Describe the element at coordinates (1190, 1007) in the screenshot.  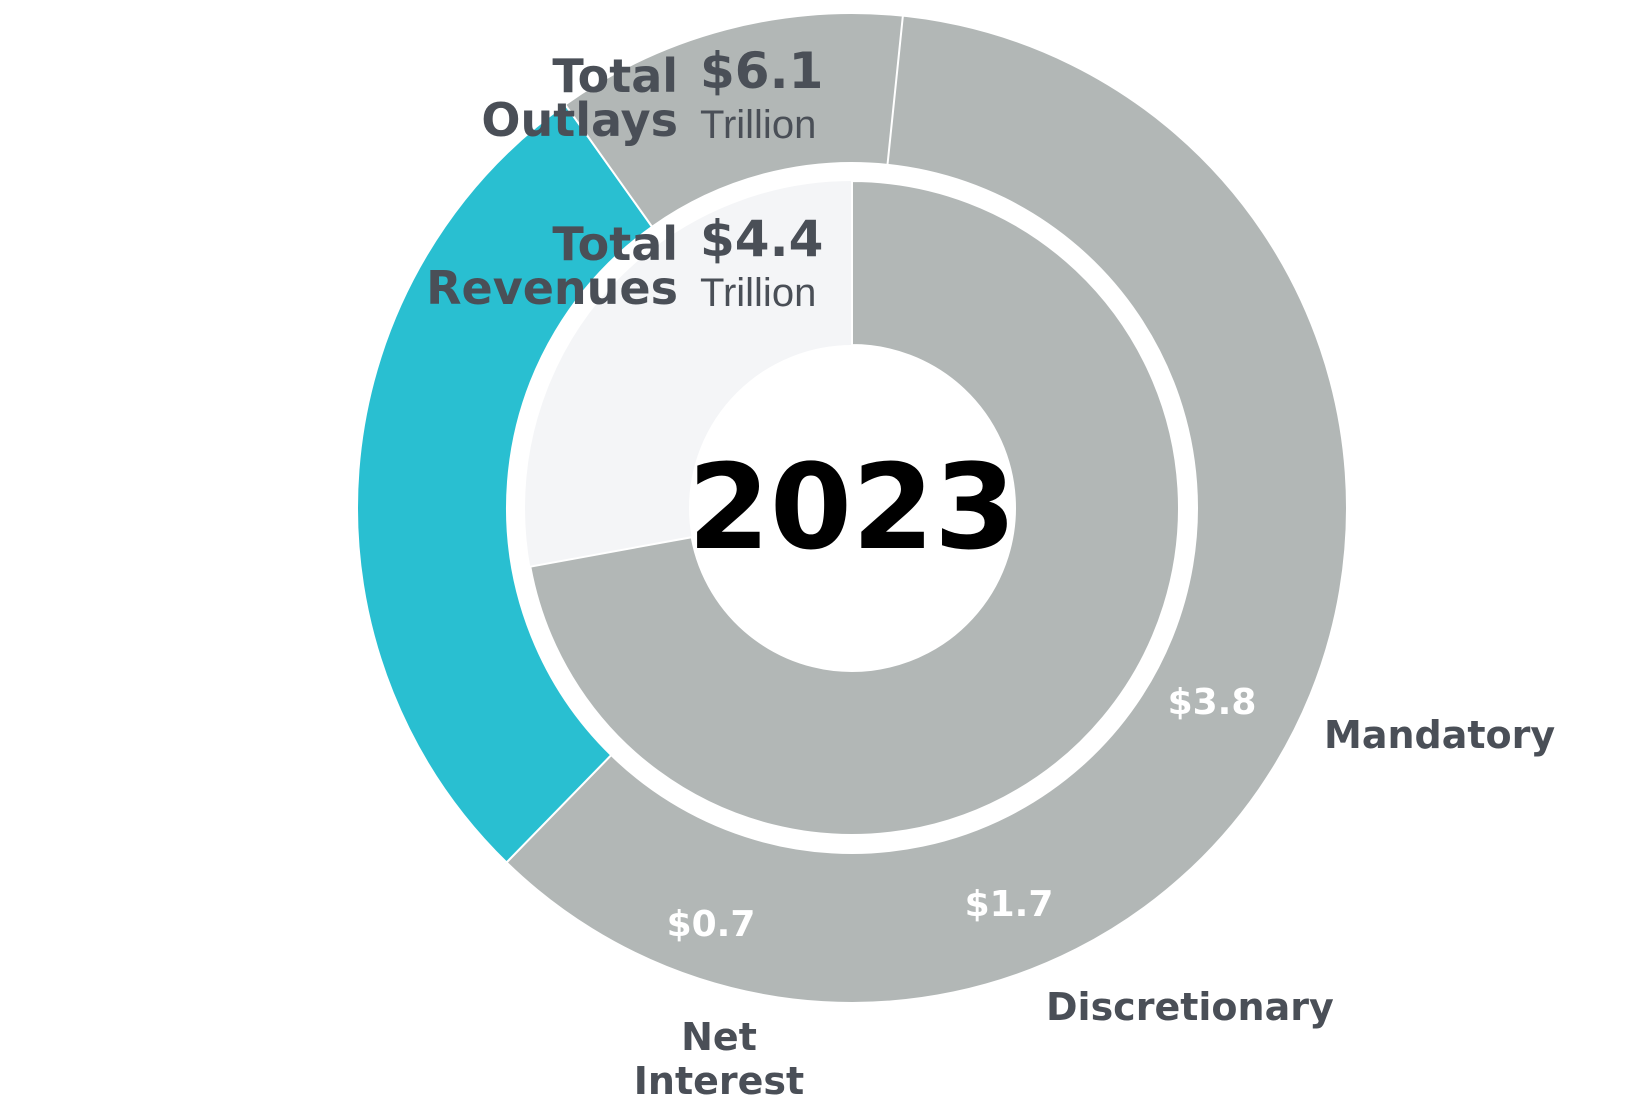
I see `discretionary-name-label: Discretionary` at that location.